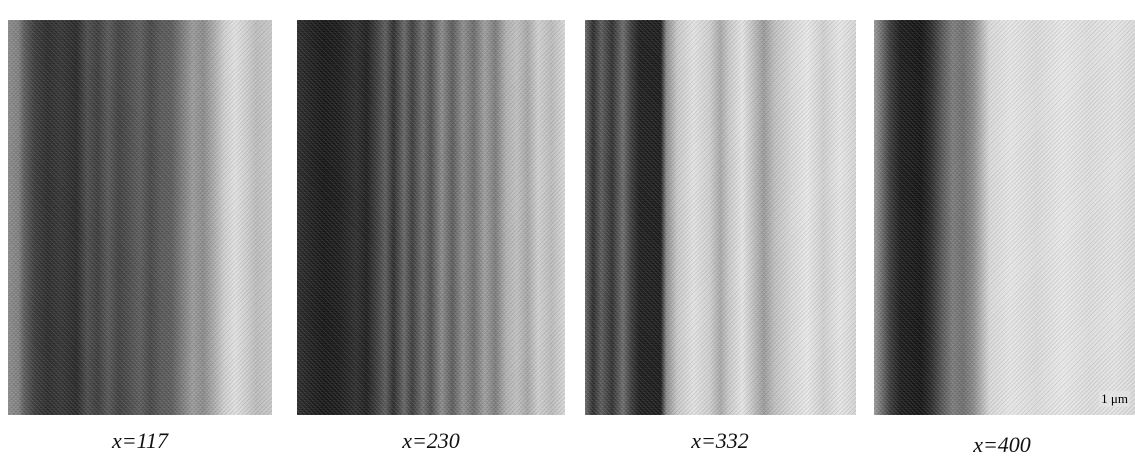 The height and width of the screenshot is (464, 1135). Describe the element at coordinates (431, 440) in the screenshot. I see `panel-label-2: x=230` at that location.